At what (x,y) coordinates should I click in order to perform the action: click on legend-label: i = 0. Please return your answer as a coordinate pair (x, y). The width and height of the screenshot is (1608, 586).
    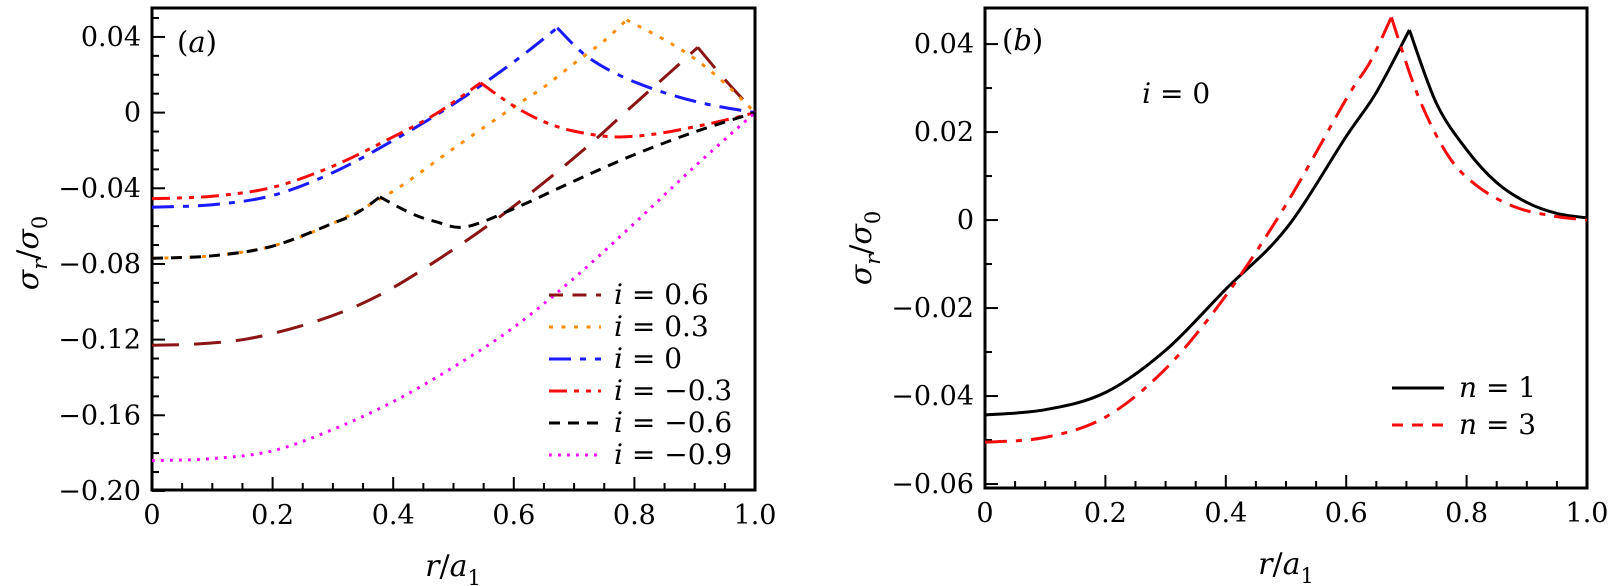
    Looking at the image, I should click on (648, 358).